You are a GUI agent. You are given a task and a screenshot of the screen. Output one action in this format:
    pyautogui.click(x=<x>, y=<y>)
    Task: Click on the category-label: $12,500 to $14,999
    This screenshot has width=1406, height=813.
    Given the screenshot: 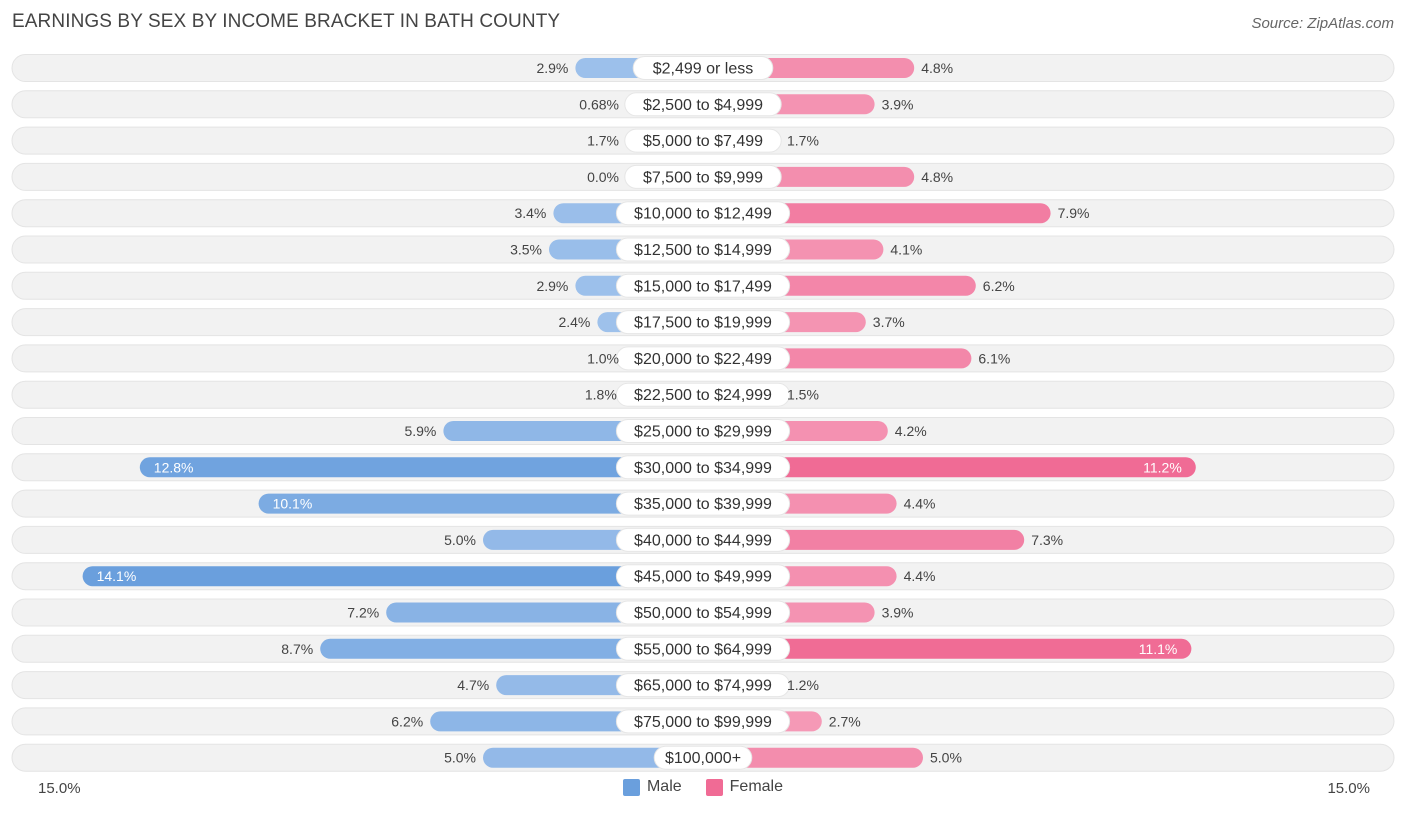 What is the action you would take?
    pyautogui.click(x=703, y=250)
    